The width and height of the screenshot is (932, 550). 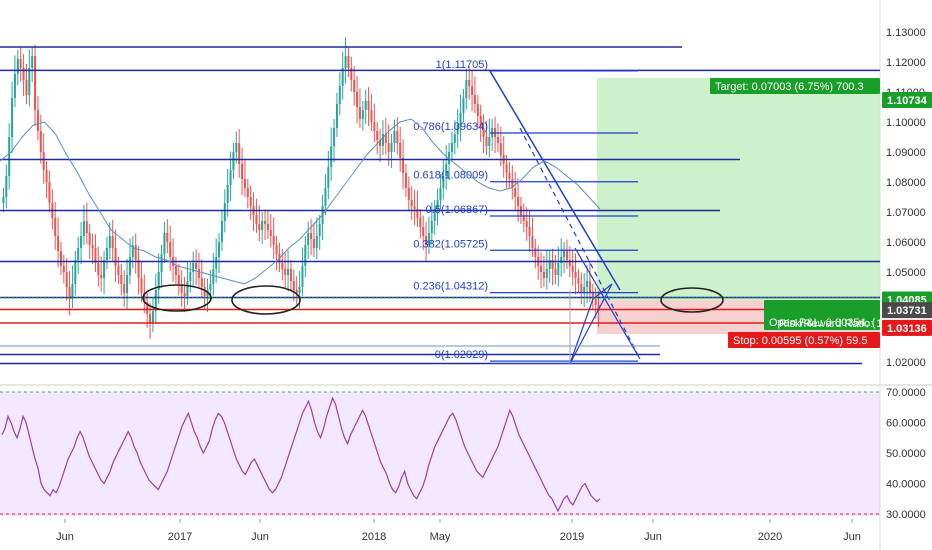 I want to click on fib-level-label: 0.786(1.09634), so click(x=450, y=127).